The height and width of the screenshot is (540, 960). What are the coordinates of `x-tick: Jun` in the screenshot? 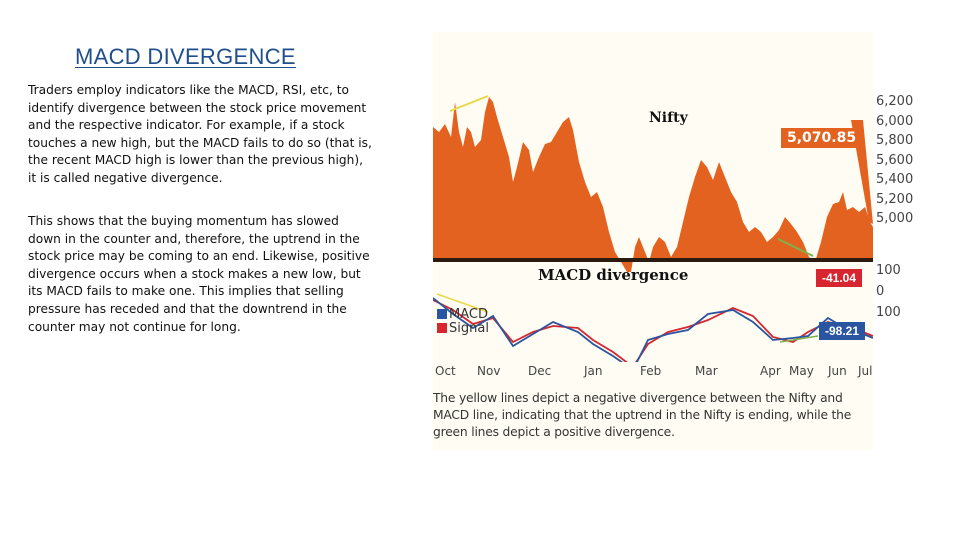 It's located at (837, 371).